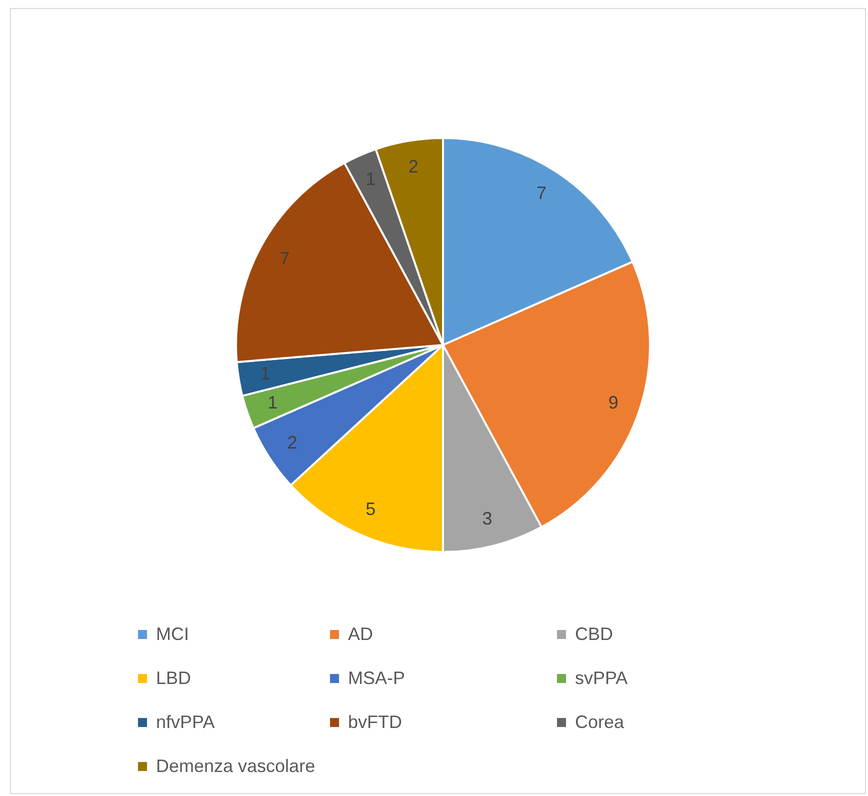 The width and height of the screenshot is (868, 796). Describe the element at coordinates (174, 678) in the screenshot. I see `legend-label: LBD` at that location.